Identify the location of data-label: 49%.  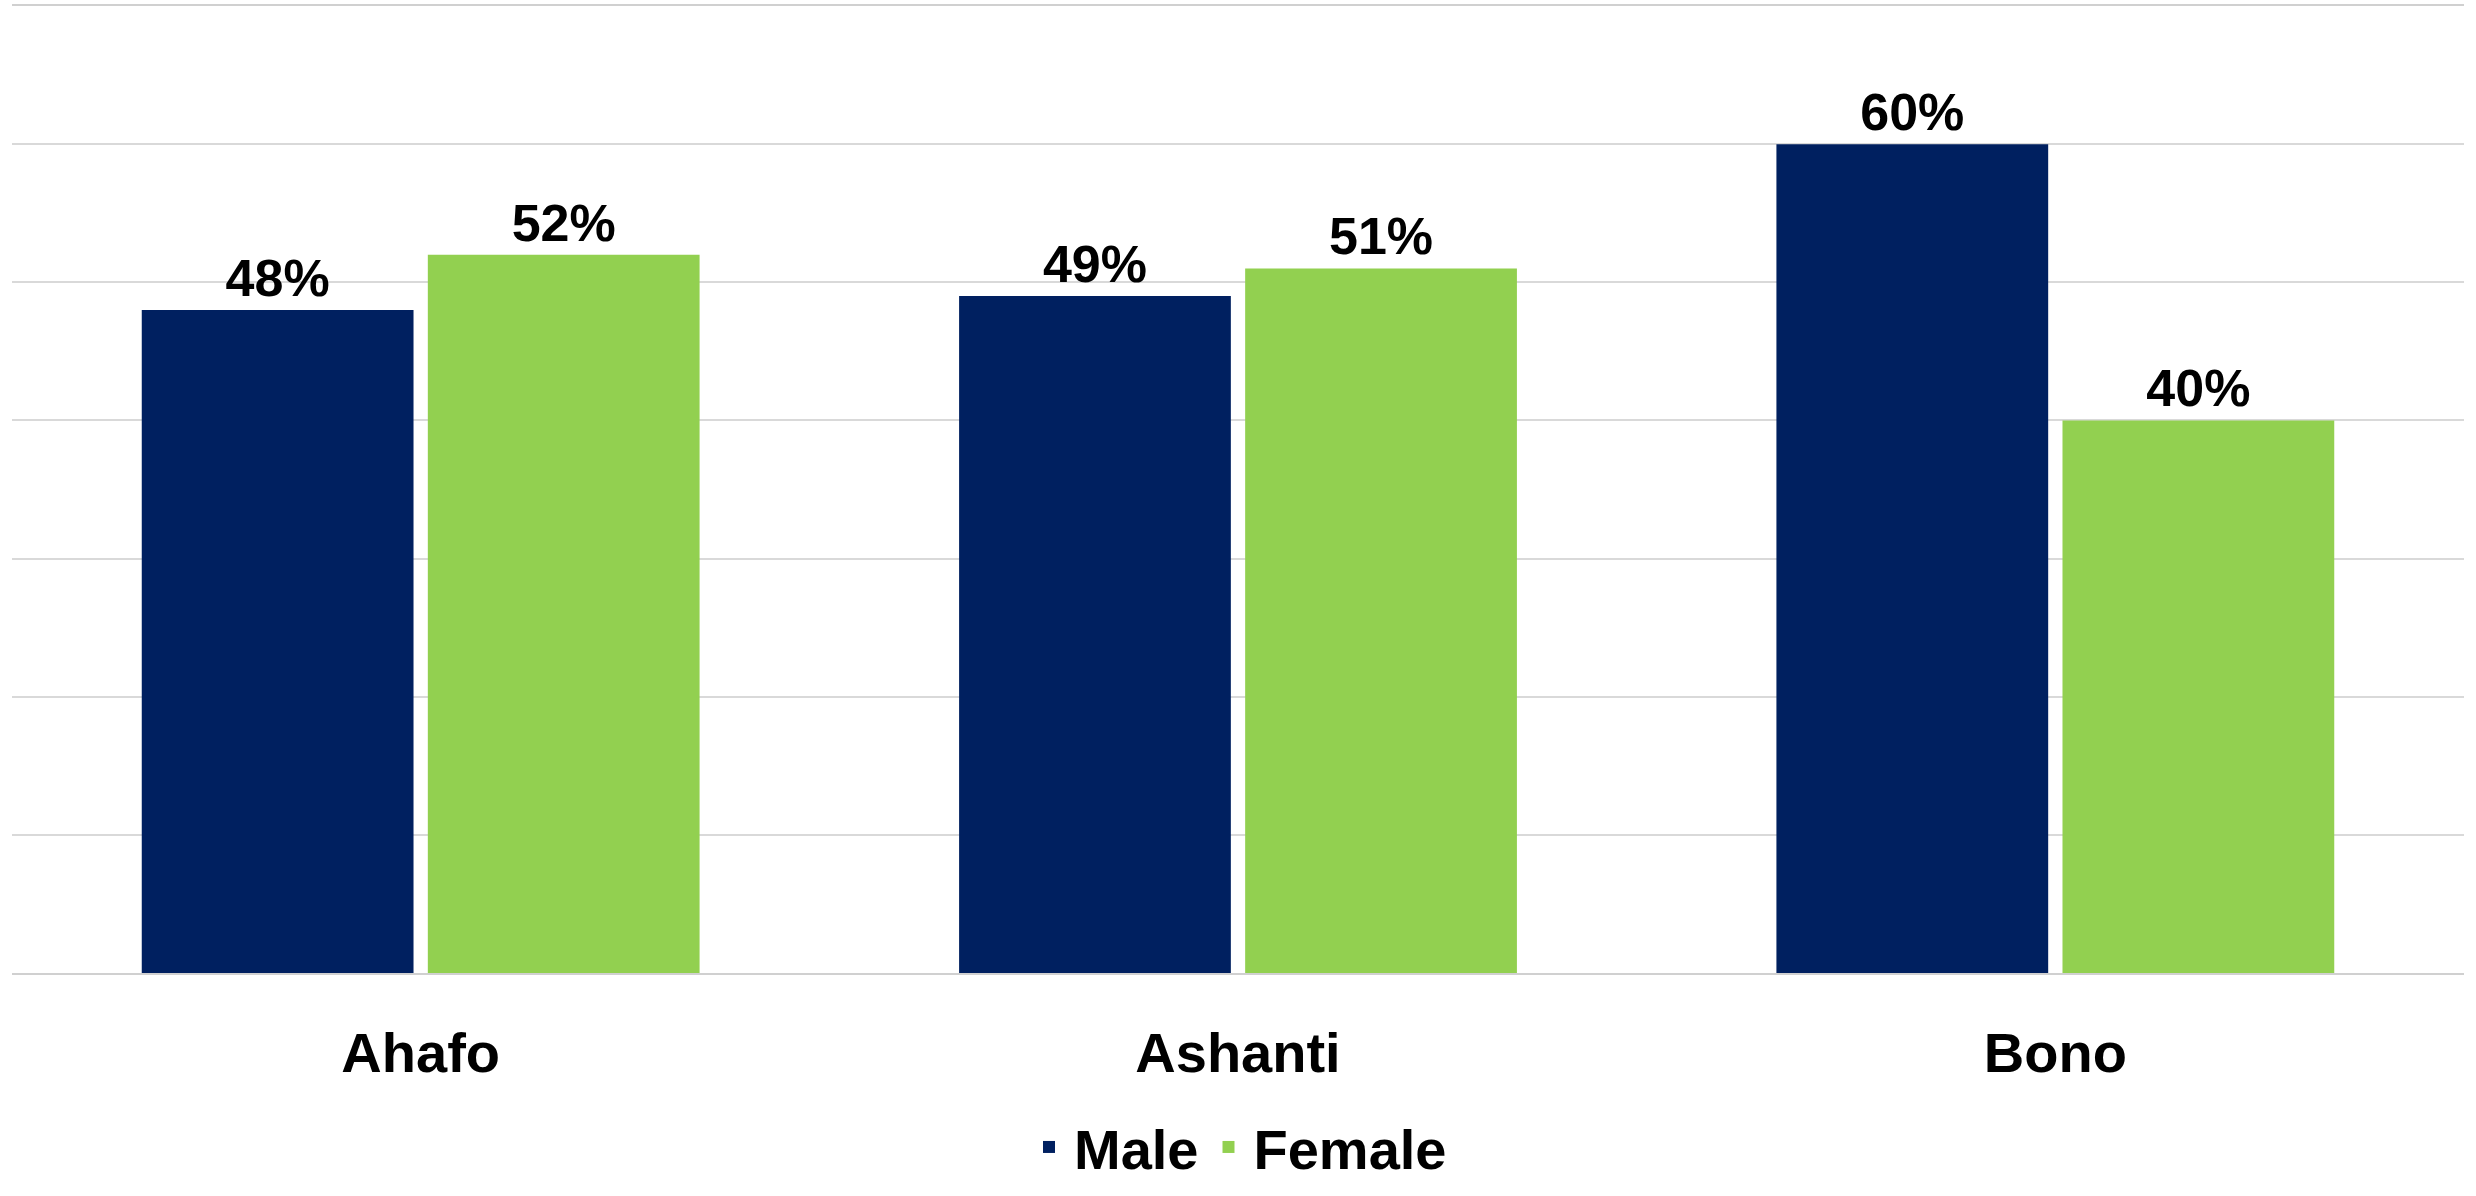
(1095, 264).